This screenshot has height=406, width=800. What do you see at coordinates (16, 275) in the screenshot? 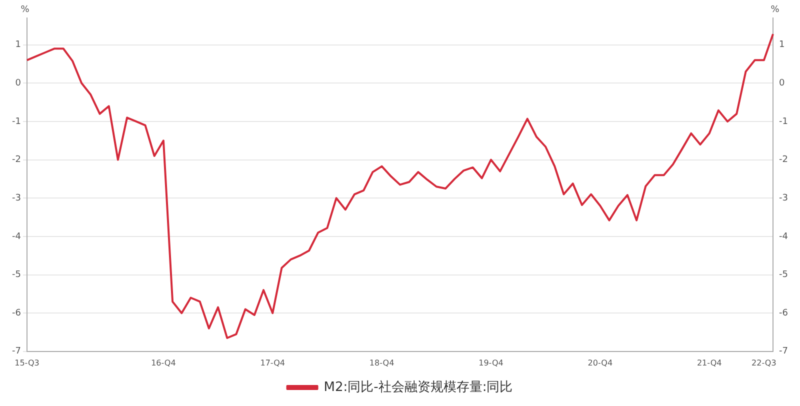
I see `y-tick-label: -5` at bounding box center [16, 275].